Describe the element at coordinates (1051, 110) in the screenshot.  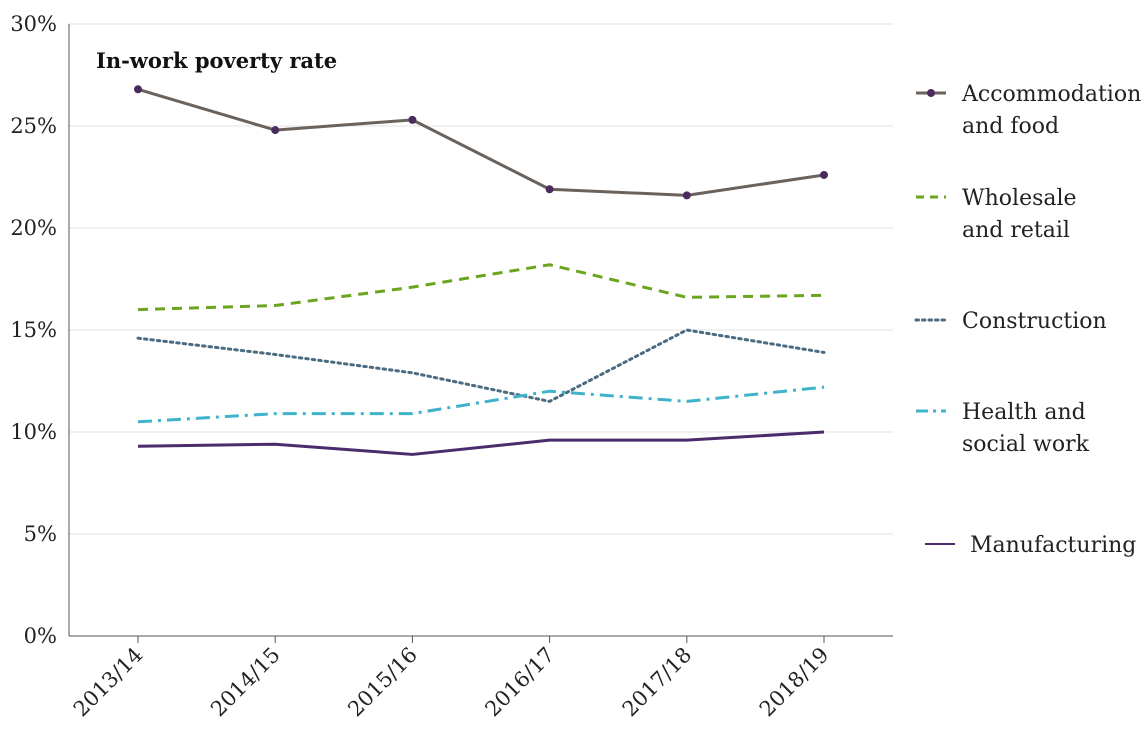
I see `legend-label: Accommodation and food` at that location.